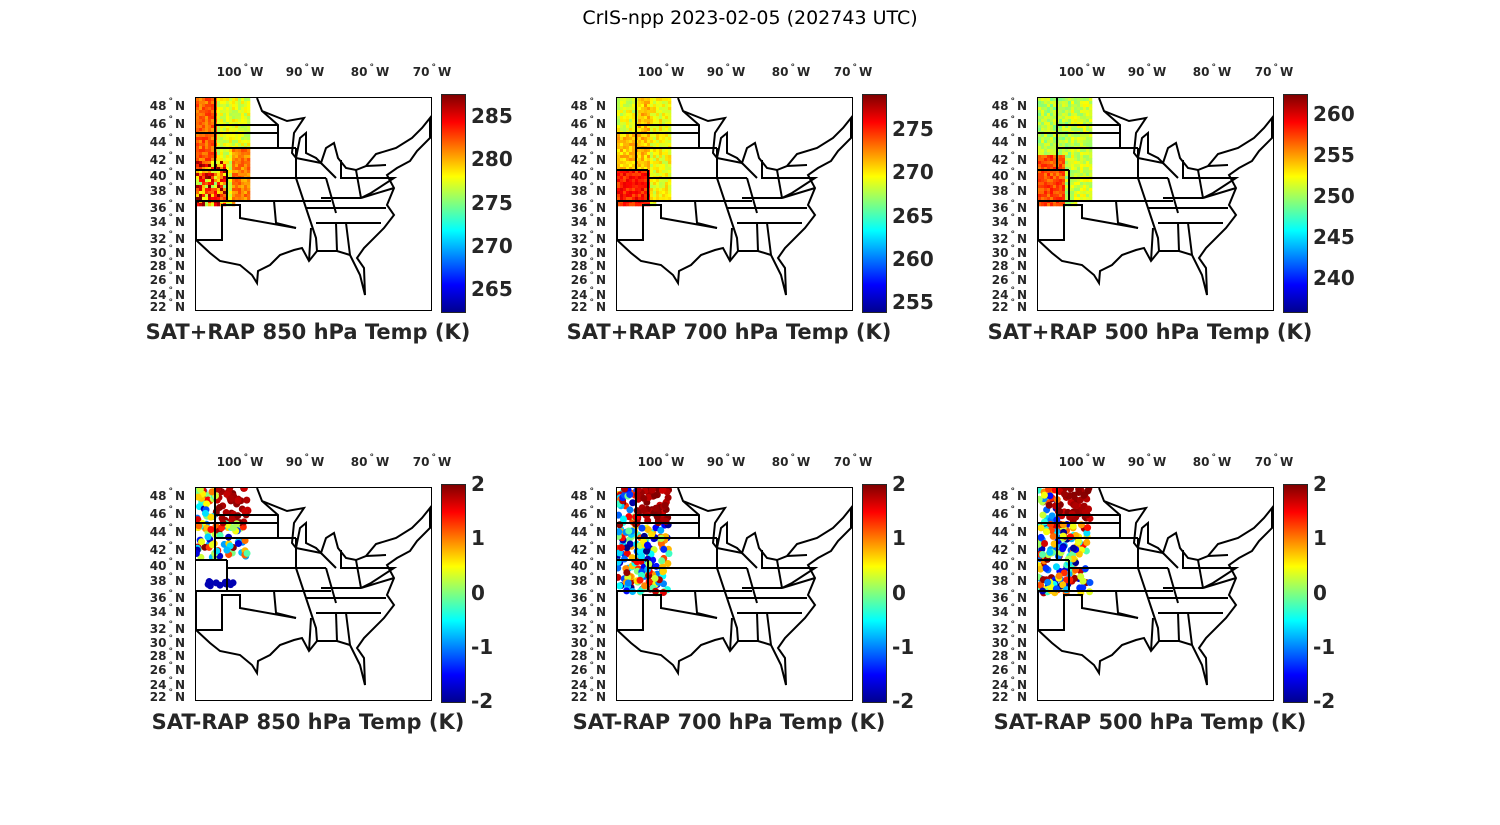  Describe the element at coordinates (899, 538) in the screenshot. I see `colorbar-tick-label: 1` at that location.